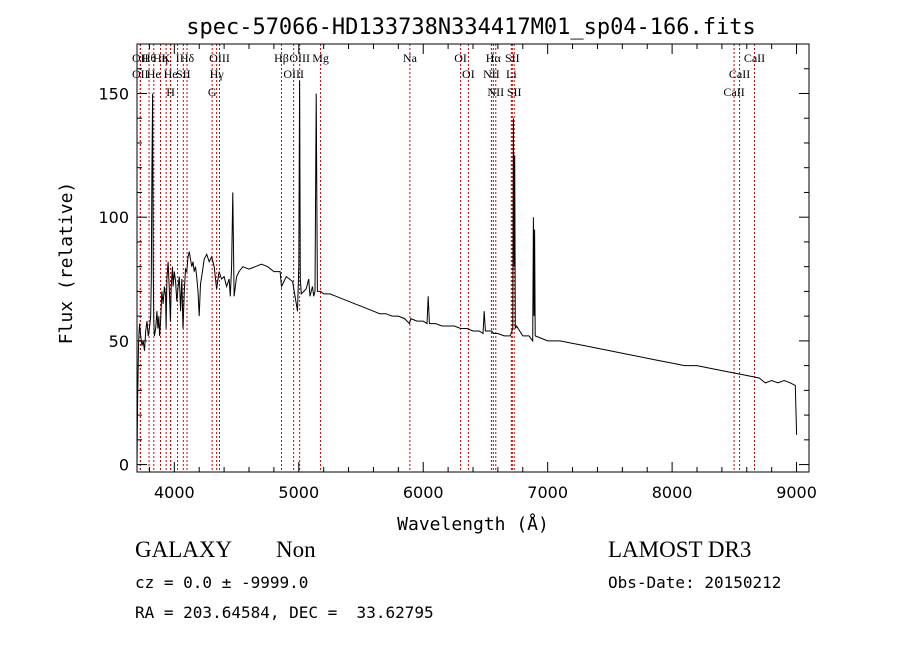 The image size is (900, 649). I want to click on redshift-readout: cz = 0.0 ± -9999.0, so click(222, 582).